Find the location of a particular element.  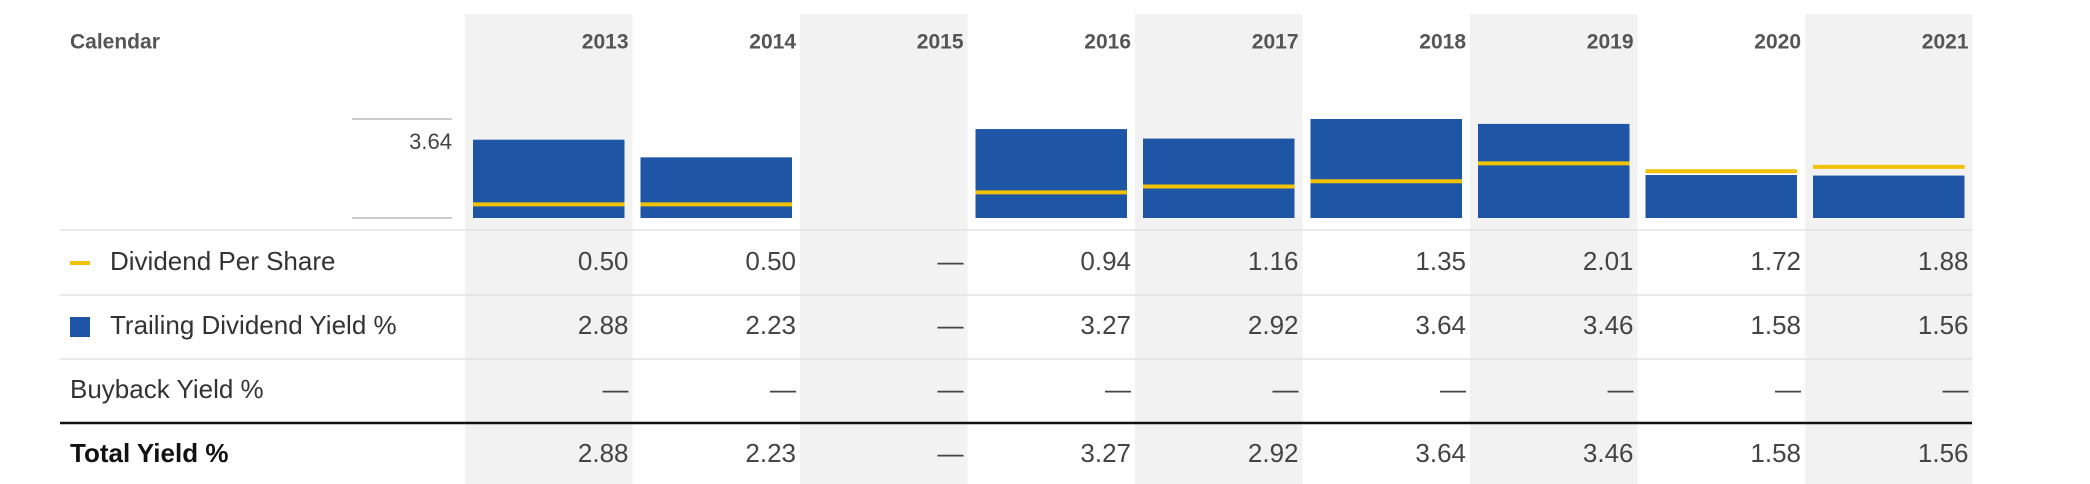

column-header: 2013 is located at coordinates (605, 42).